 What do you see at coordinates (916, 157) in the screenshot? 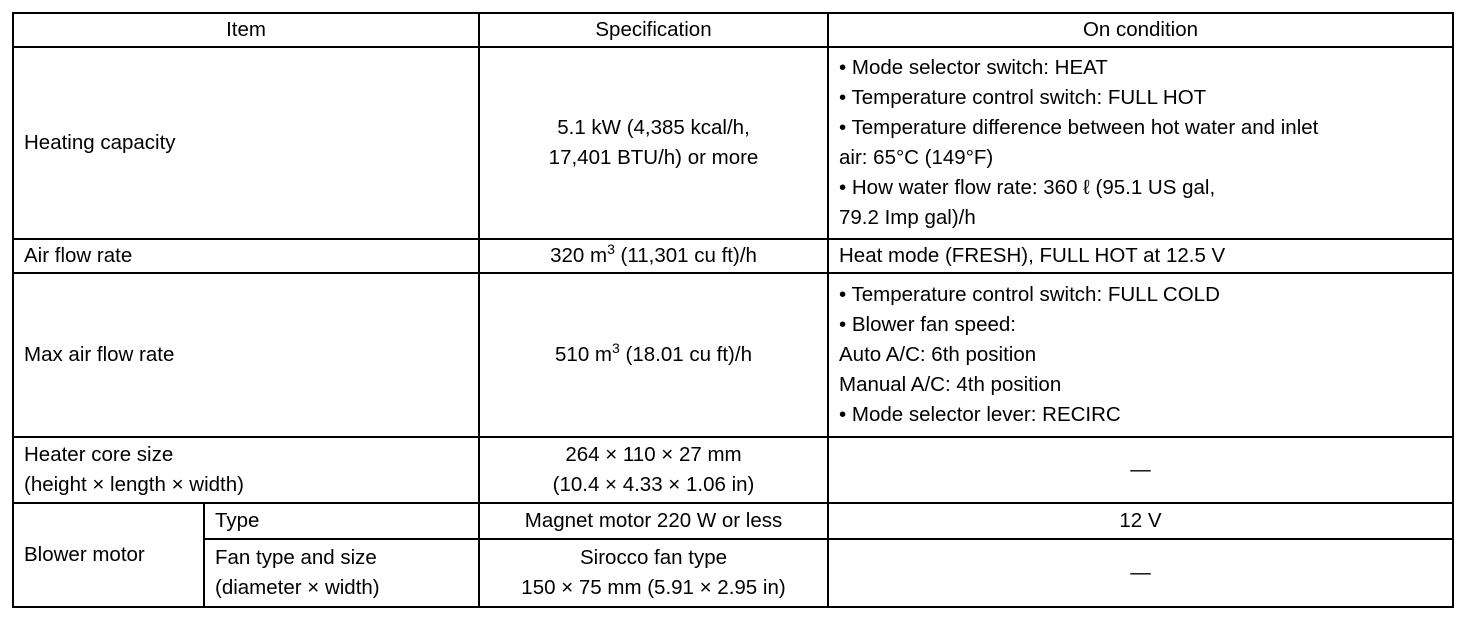
I see `condition-line: air: 65°C (149°F)` at bounding box center [916, 157].